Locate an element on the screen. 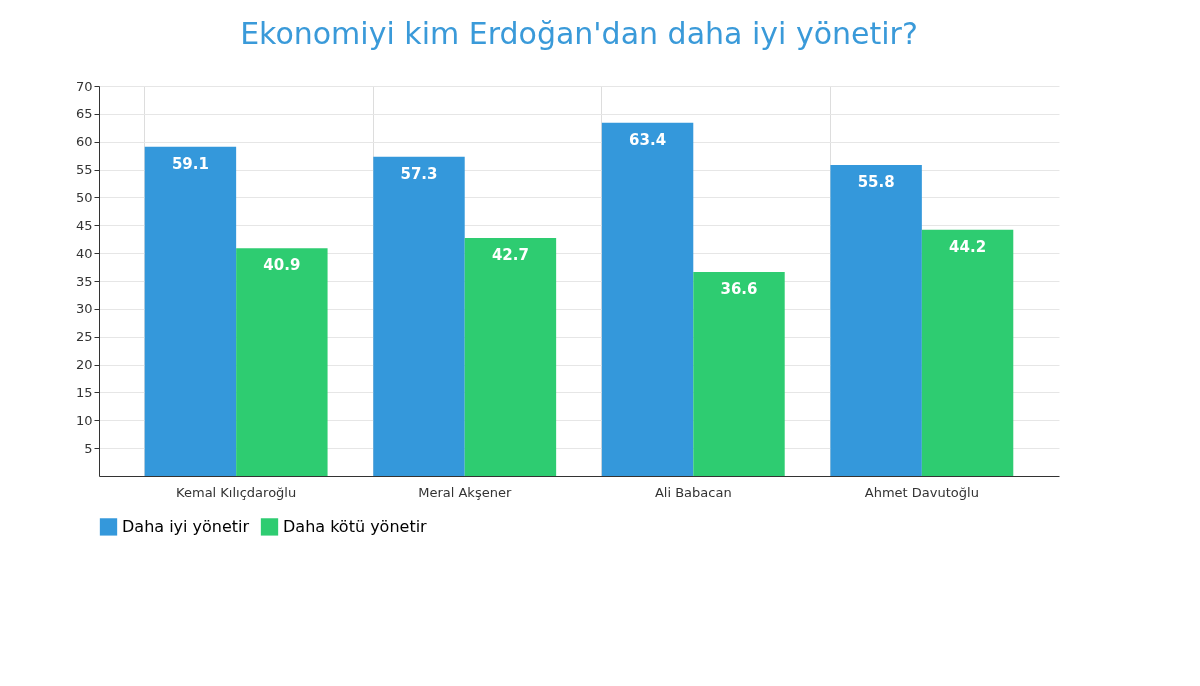 Image resolution: width=1200 pixels, height=686 pixels. y-tick-label: 15 is located at coordinates (84, 392).